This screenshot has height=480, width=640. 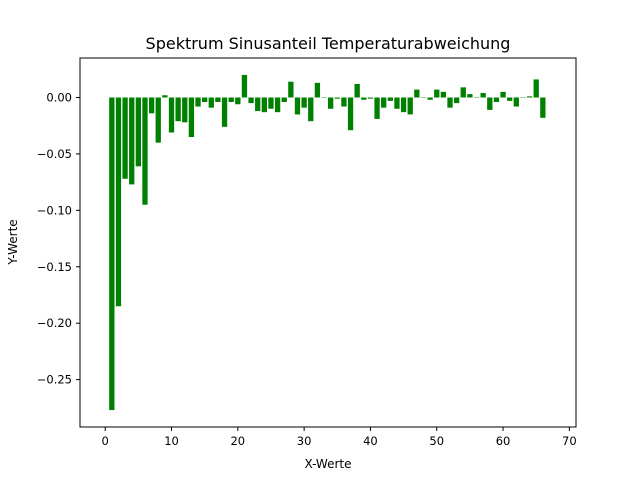 I want to click on x-tick-label-70: 70, so click(x=569, y=441).